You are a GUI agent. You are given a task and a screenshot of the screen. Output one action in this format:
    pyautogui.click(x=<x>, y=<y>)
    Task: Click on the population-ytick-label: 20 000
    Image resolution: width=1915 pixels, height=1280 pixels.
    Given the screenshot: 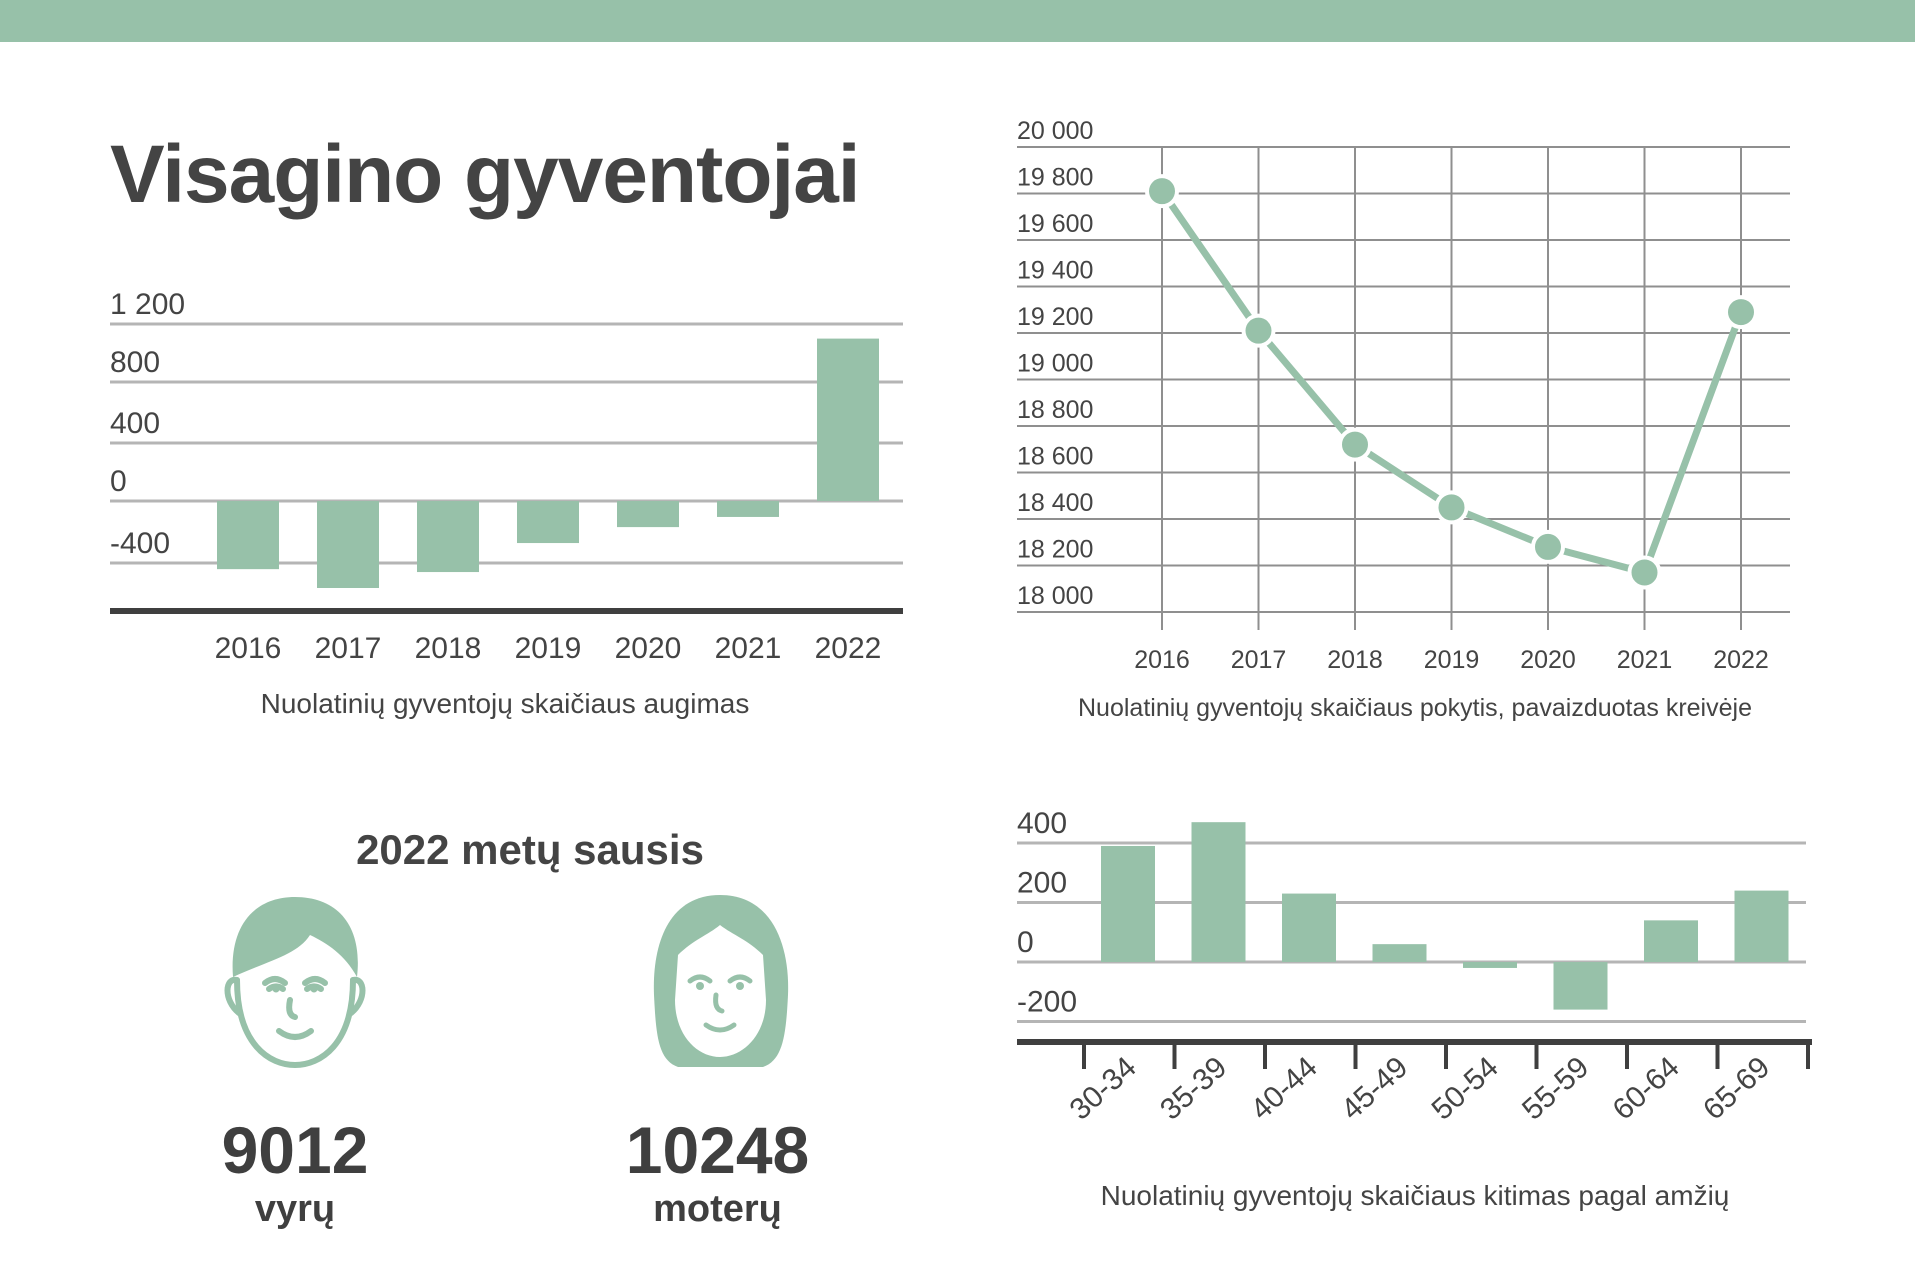 What is the action you would take?
    pyautogui.click(x=1055, y=131)
    